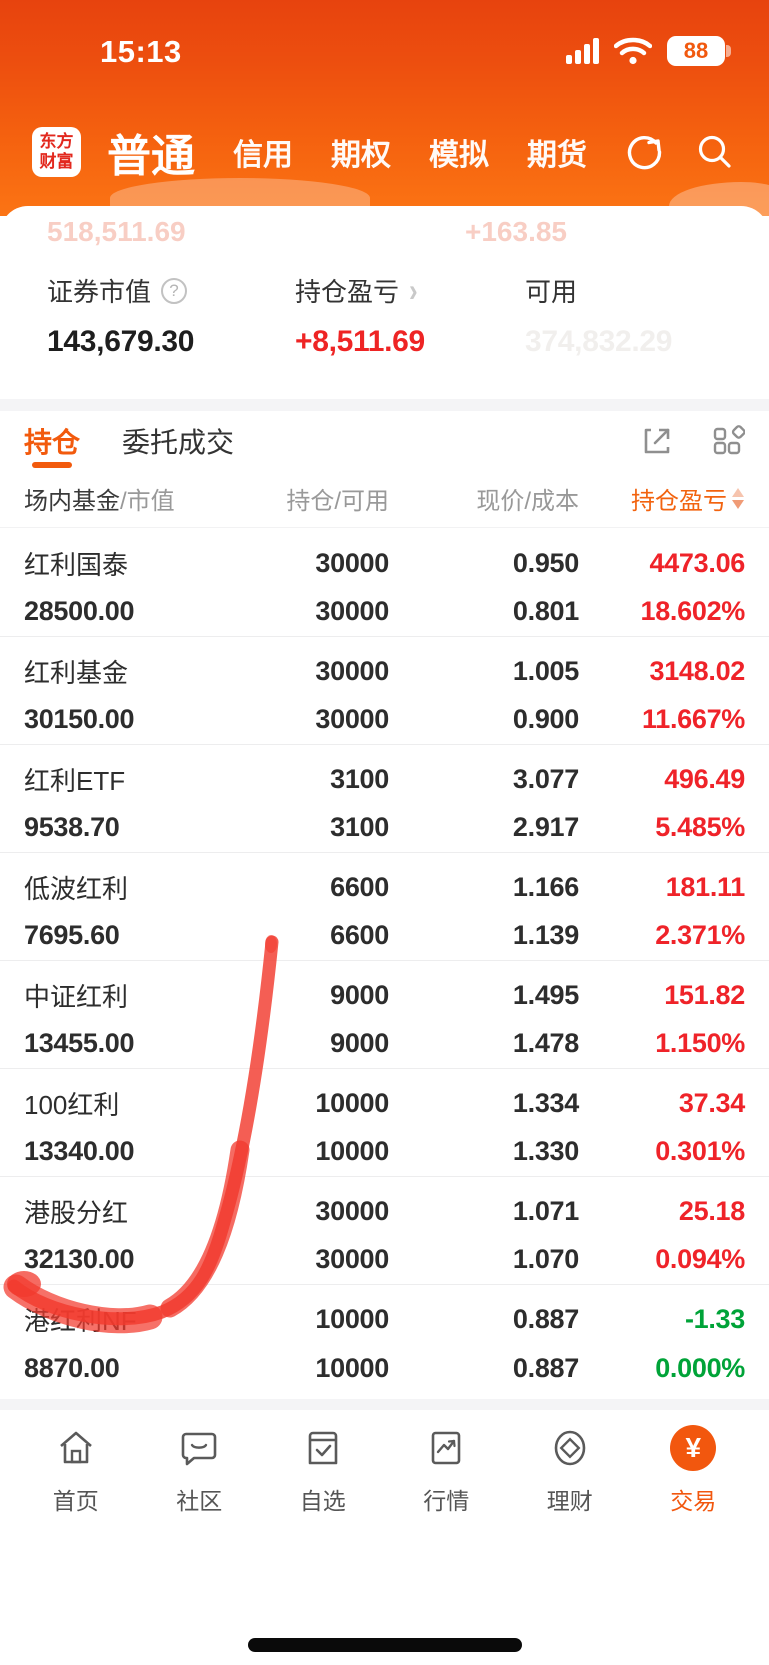 This screenshot has height=1665, width=769. I want to click on available-qty: 3100, so click(359, 827).